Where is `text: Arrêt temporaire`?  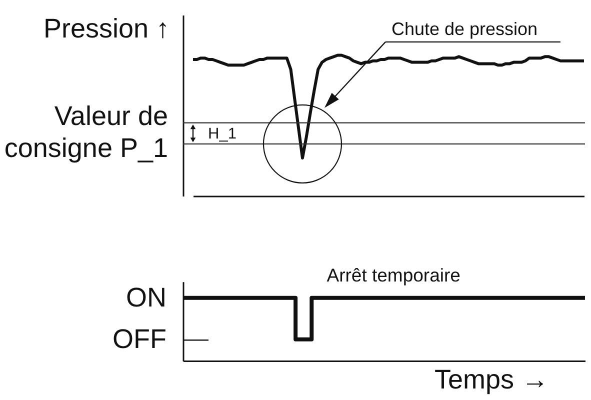
text: Arrêt temporaire is located at coordinates (393, 275).